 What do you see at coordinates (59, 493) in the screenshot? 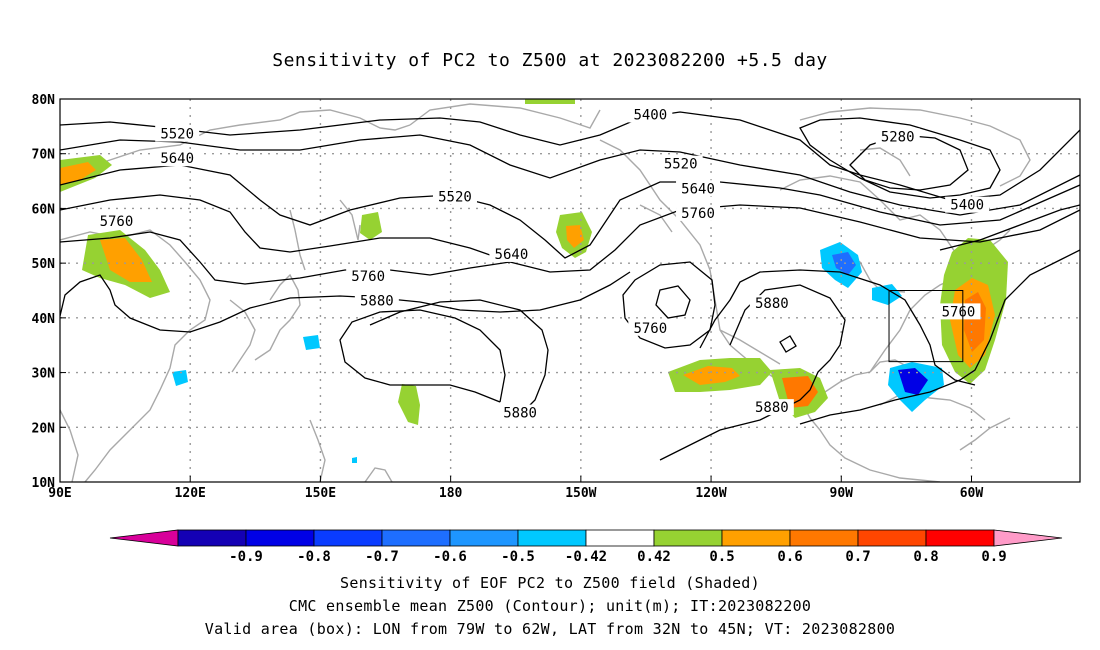
I see `lon-tick-label: 90E` at bounding box center [59, 493].